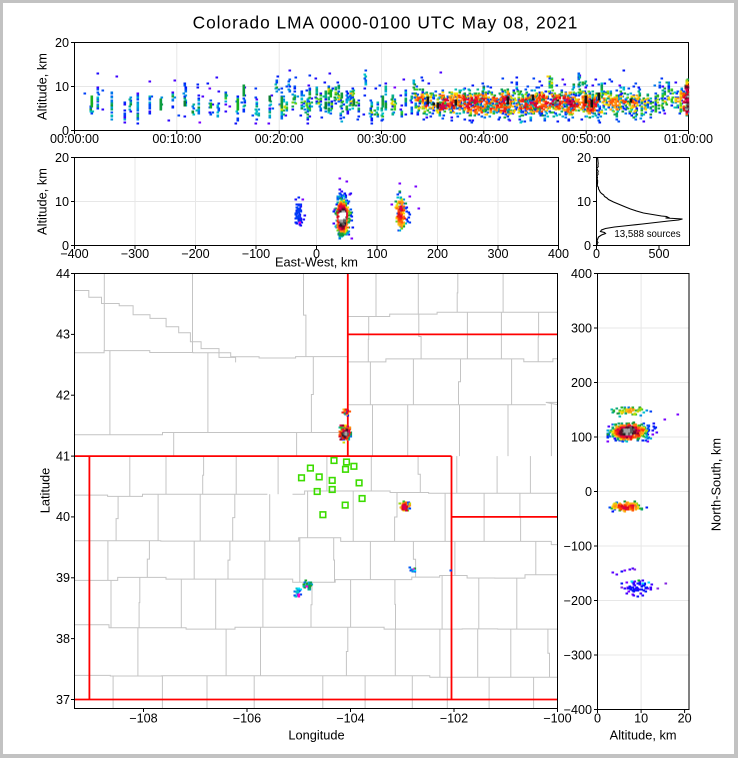 The width and height of the screenshot is (738, 758). Describe the element at coordinates (176, 139) in the screenshot. I see `svg-text: 00:10:00` at that location.